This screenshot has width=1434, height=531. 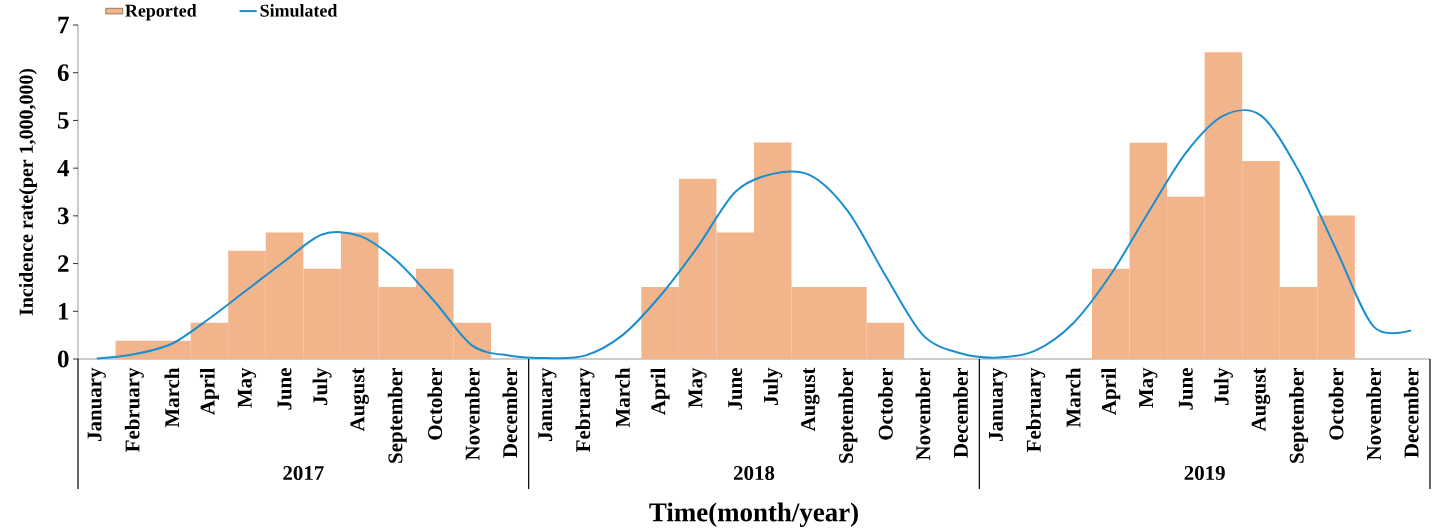 I want to click on text: 2019, so click(x=1204, y=473).